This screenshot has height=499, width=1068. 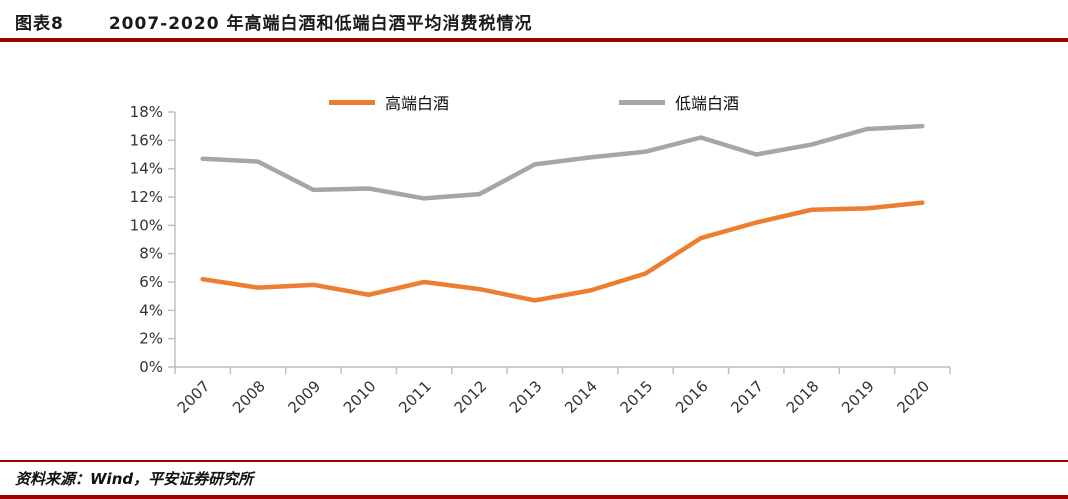 I want to click on figure-header: 图表8 2007-2020 年高端白酒和低端白酒平均消费税情况, so click(x=534, y=21).